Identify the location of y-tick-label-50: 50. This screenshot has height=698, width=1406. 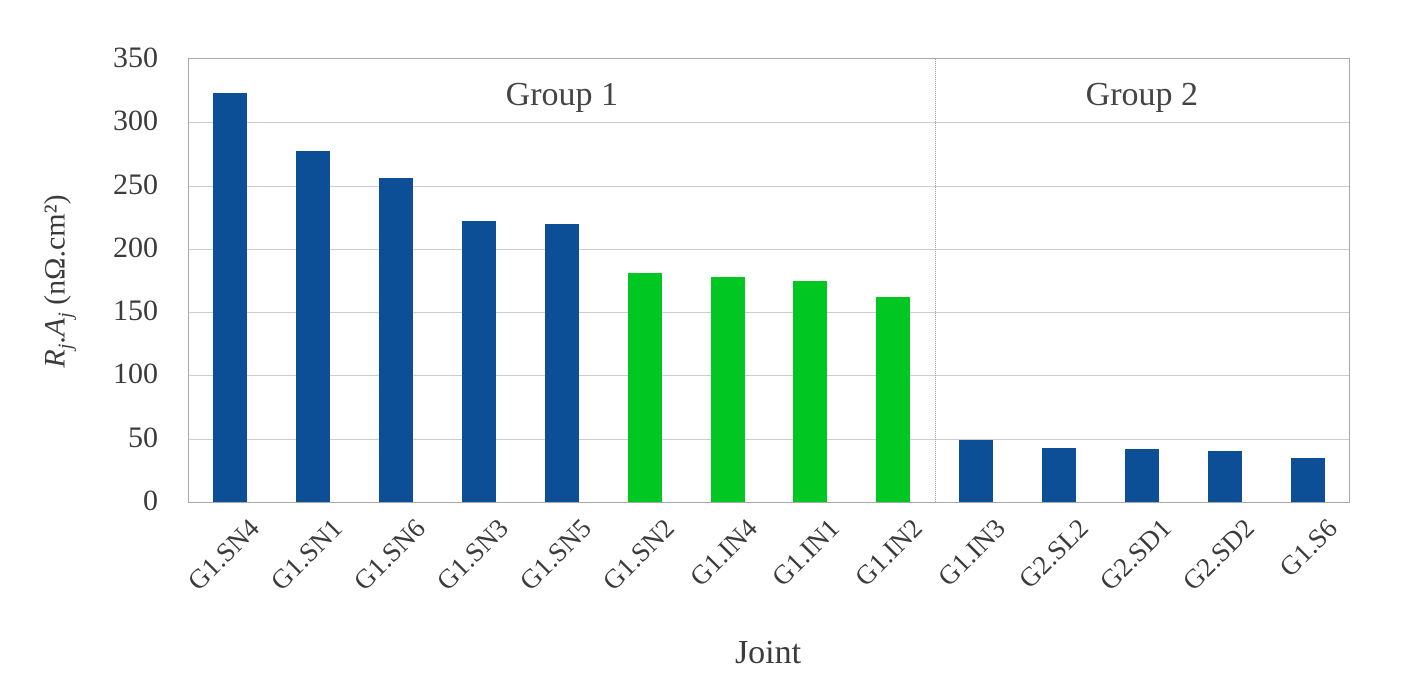
(143, 437).